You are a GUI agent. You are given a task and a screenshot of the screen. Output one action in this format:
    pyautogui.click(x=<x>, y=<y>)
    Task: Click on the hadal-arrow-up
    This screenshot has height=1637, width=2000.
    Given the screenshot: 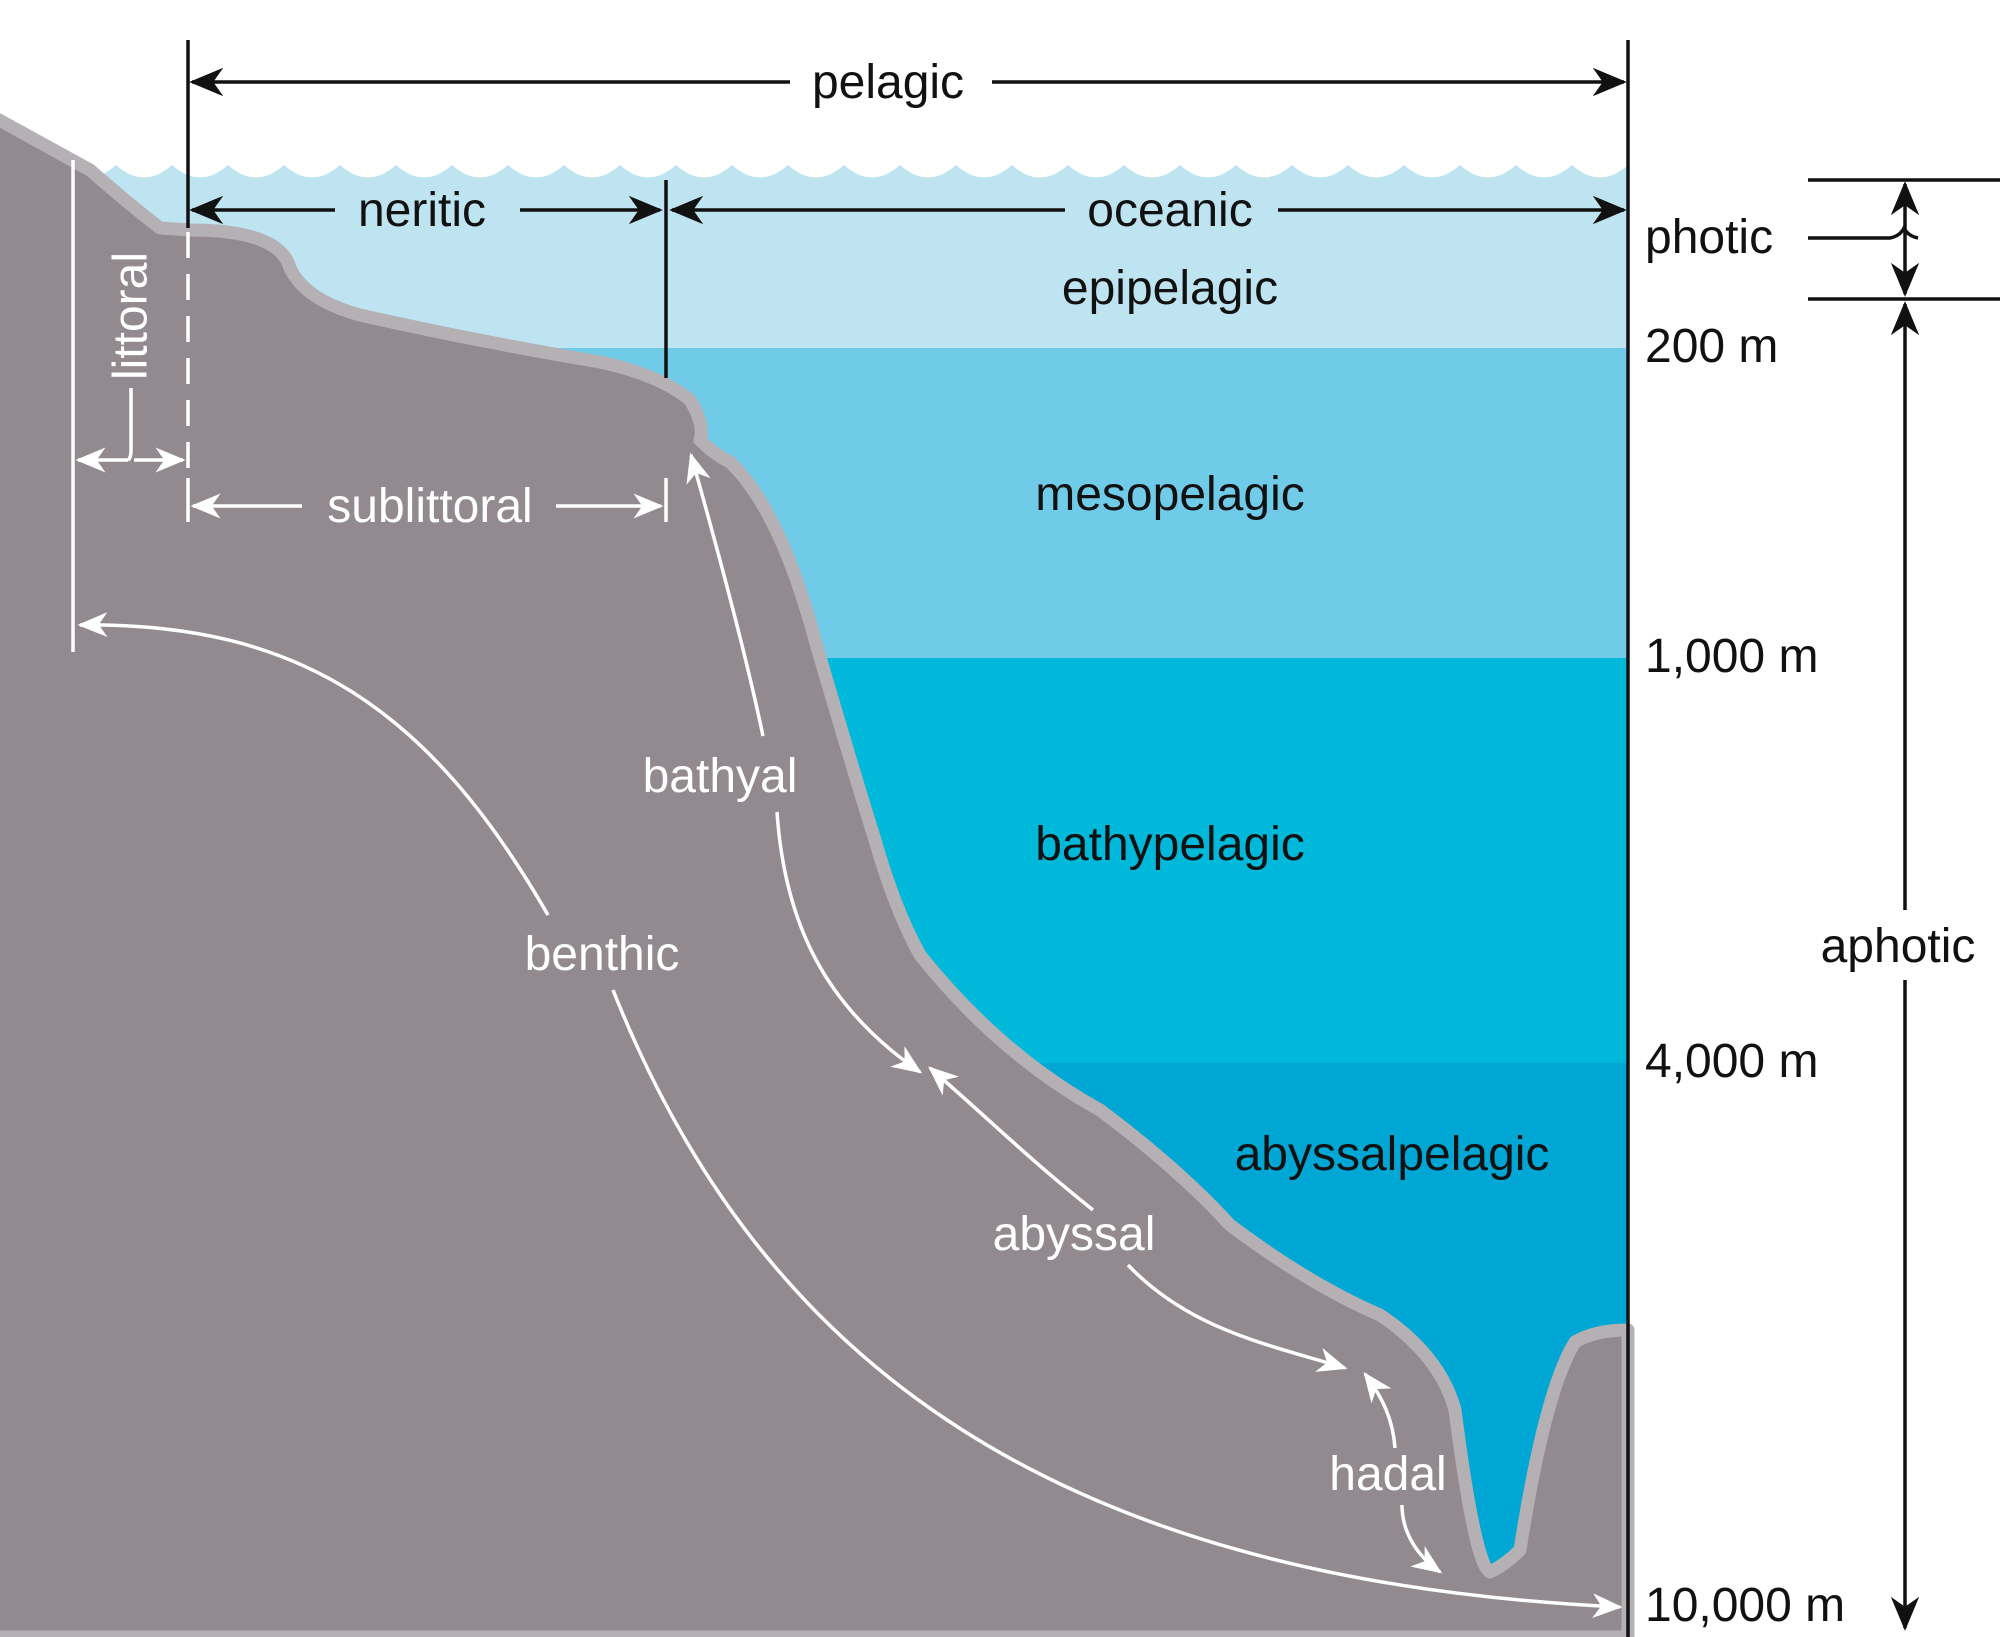 What is the action you would take?
    pyautogui.click(x=1380, y=1410)
    